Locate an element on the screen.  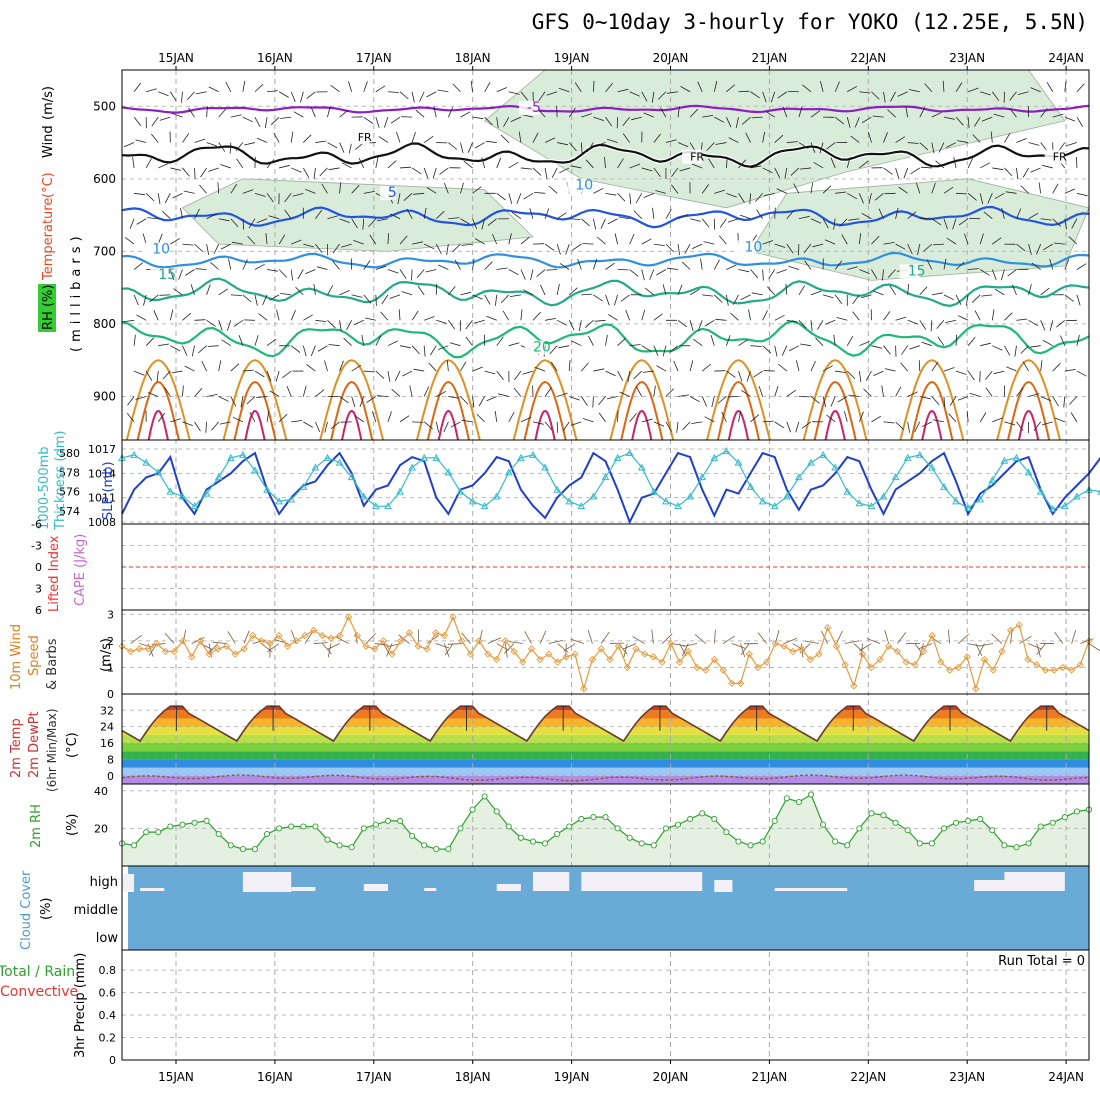
rh-tick-label: 40 is located at coordinates (101, 791).